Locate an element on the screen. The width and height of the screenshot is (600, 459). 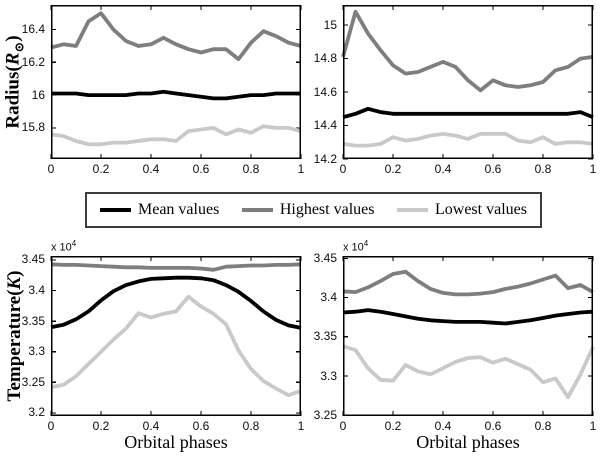
legend-label-highest: Highest values is located at coordinates (327, 209).